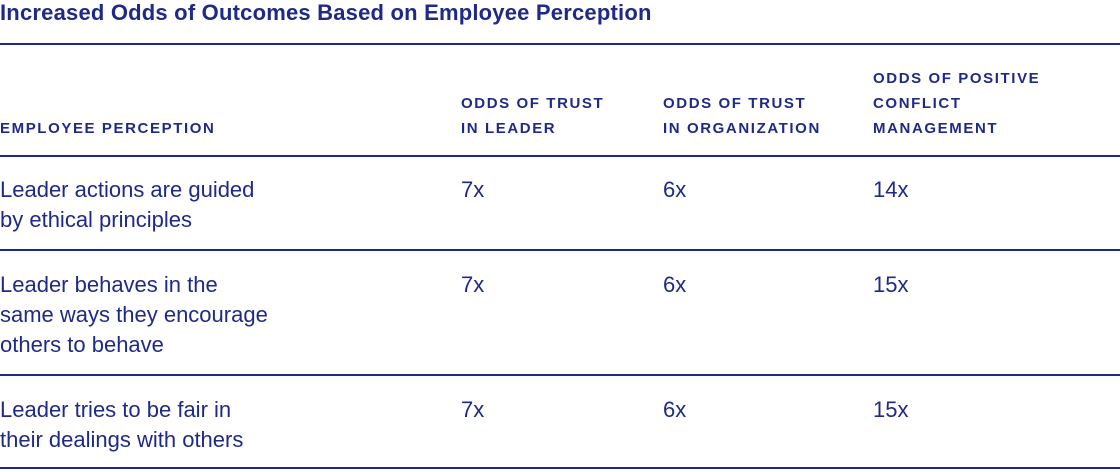 This screenshot has width=1120, height=472. Describe the element at coordinates (891, 409) in the screenshot. I see `row-3-conflict-management: 15x` at that location.